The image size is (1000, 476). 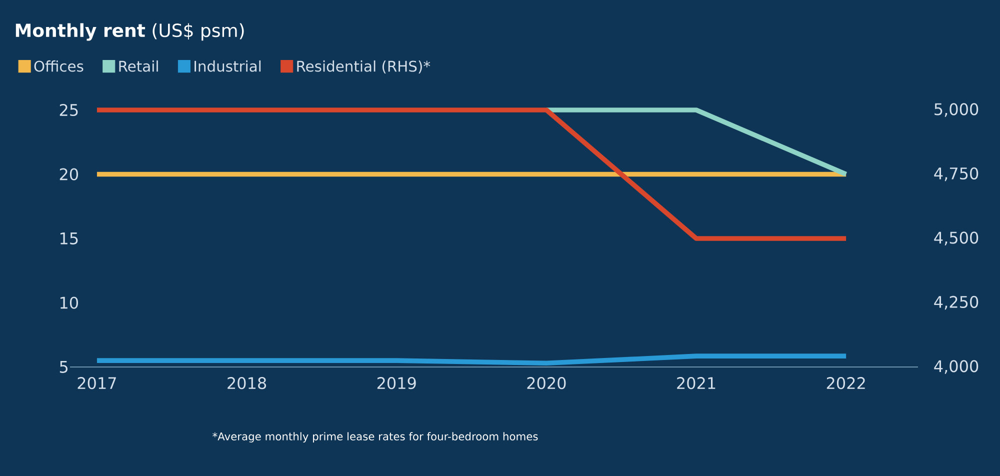 I want to click on legend-label: Offices, so click(x=59, y=66).